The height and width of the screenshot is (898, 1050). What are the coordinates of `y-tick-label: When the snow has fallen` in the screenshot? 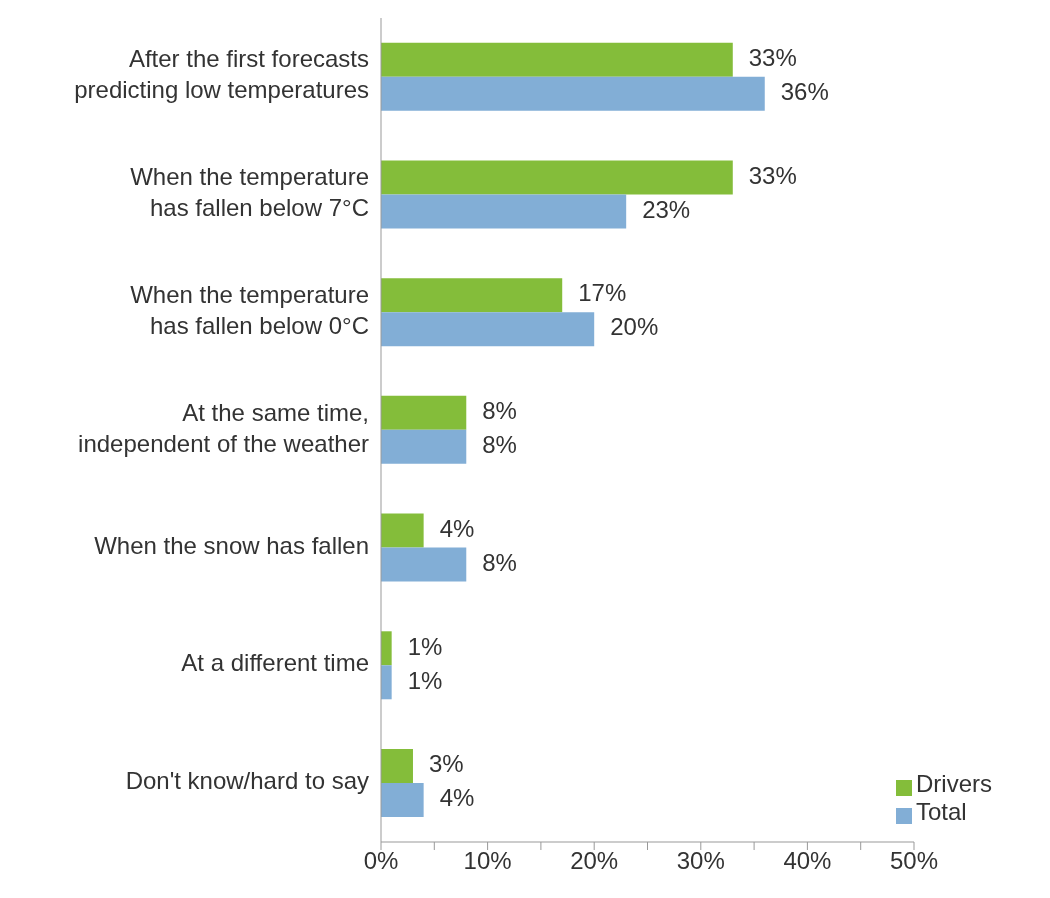 It's located at (231, 546).